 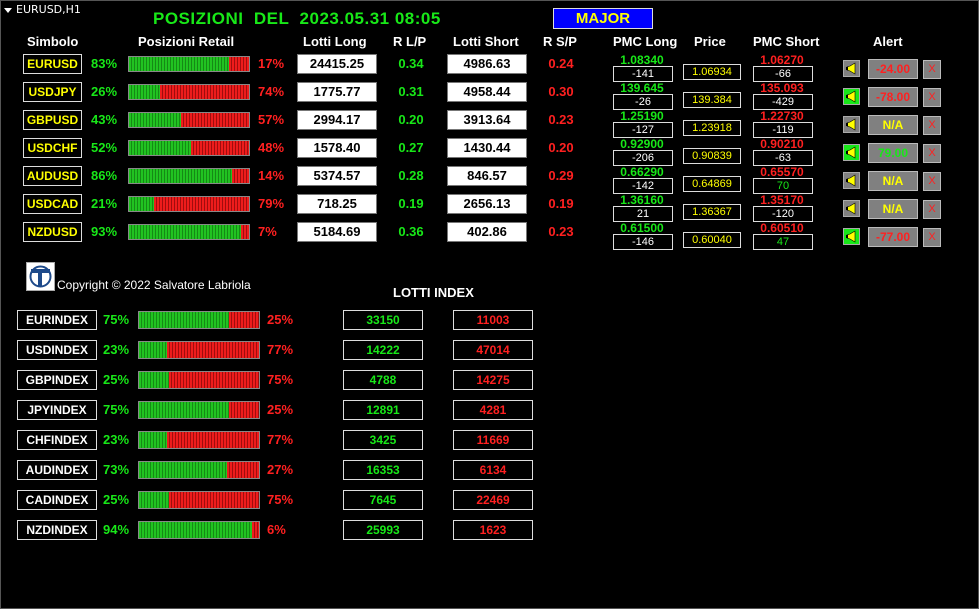 What do you see at coordinates (383, 530) in the screenshot?
I see `index-lotti-long: 25993` at bounding box center [383, 530].